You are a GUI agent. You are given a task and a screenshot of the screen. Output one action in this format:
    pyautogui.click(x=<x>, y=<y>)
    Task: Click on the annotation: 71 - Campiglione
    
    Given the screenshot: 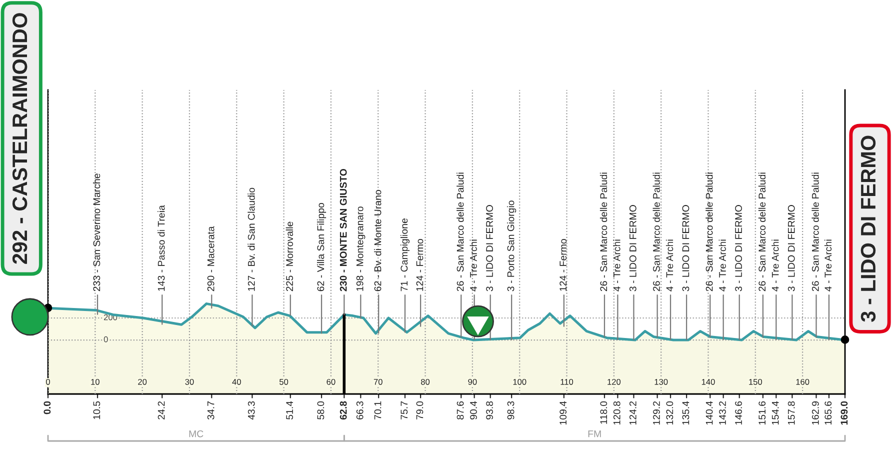 What is the action you would take?
    pyautogui.click(x=405, y=255)
    